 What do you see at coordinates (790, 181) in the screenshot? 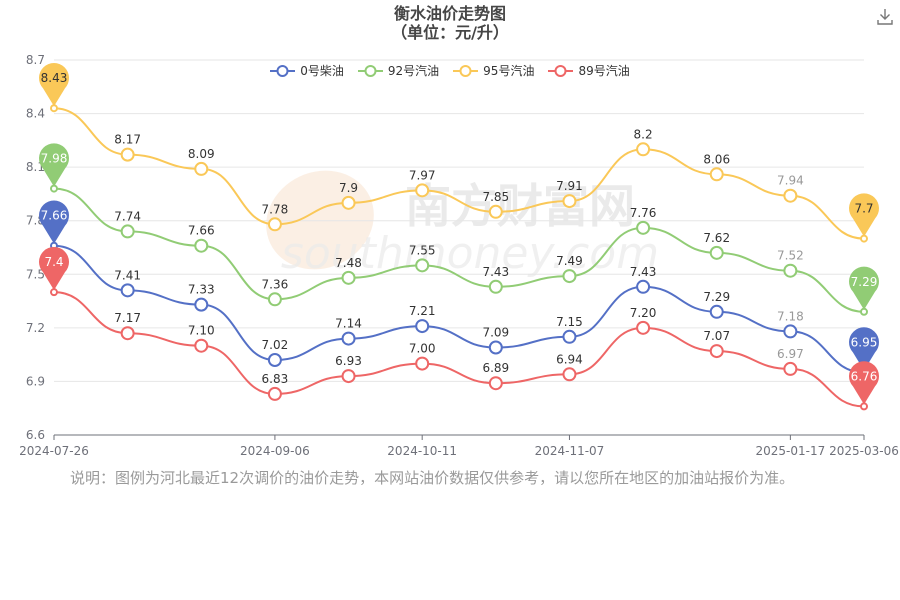
I see `data-label: 7.94` at bounding box center [790, 181].